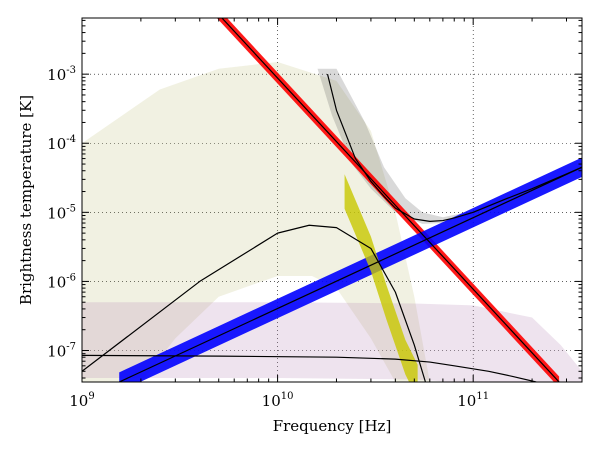 Image resolution: width=600 pixels, height=450 pixels. What do you see at coordinates (473, 400) in the screenshot?
I see `x-tick-label: 1011` at bounding box center [473, 400].